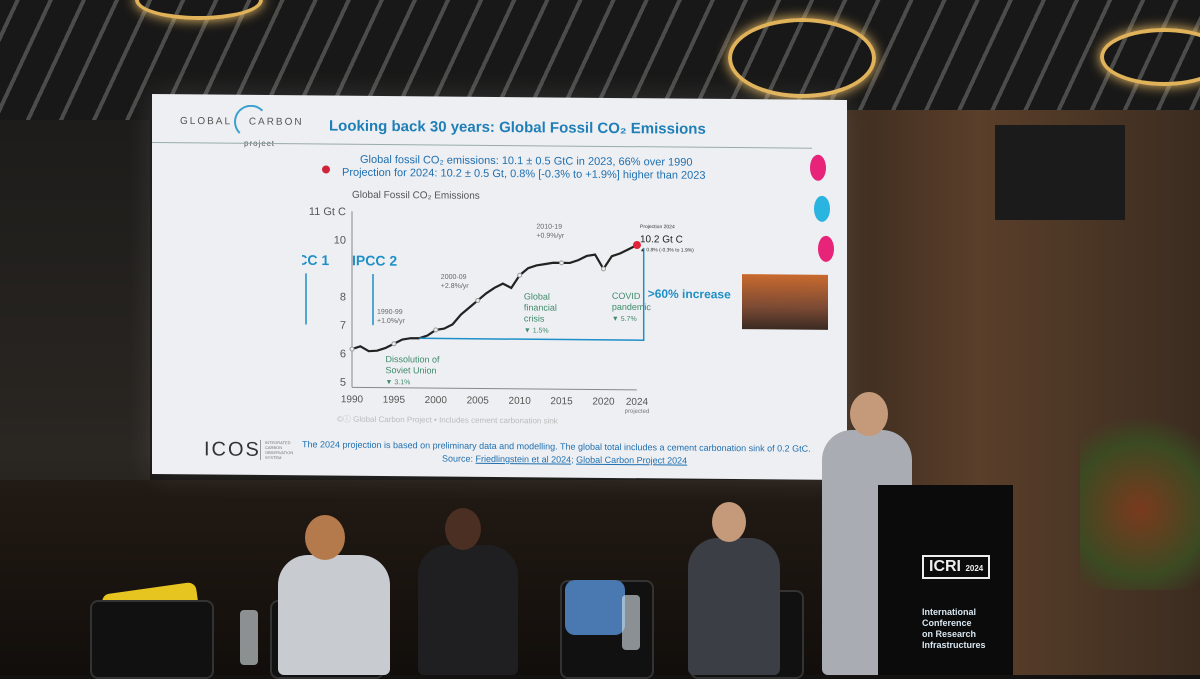  I want to click on icri-logo: ICRI 2024, so click(956, 567).